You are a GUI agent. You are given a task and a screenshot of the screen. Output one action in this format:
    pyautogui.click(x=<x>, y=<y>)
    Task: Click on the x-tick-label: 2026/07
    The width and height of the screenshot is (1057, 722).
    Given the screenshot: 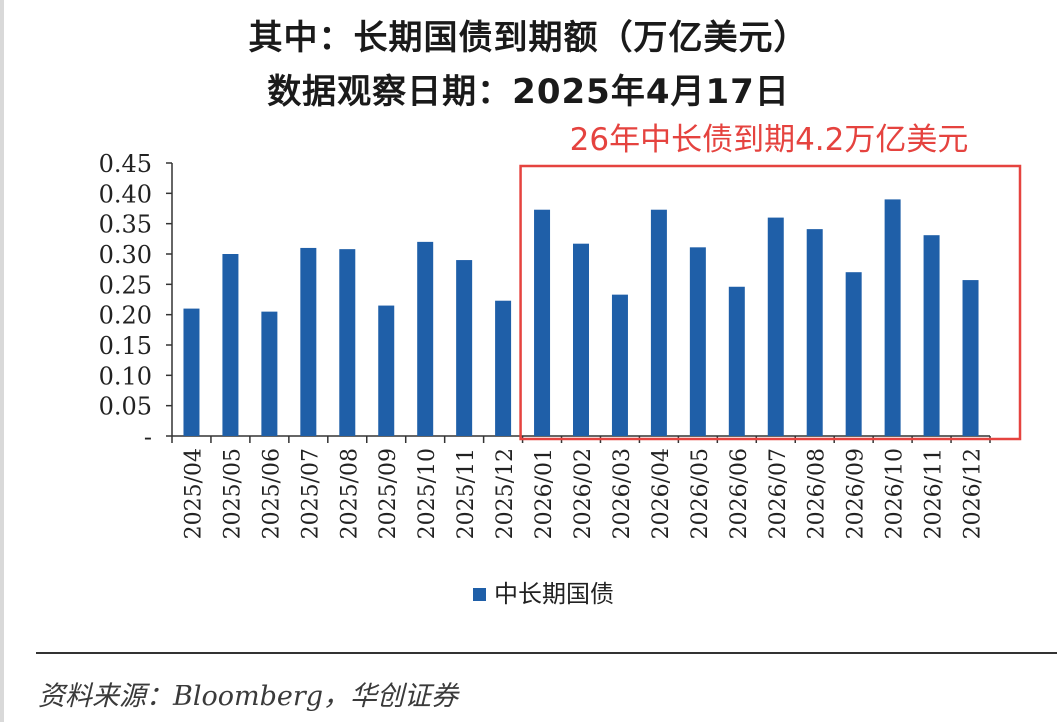 What is the action you would take?
    pyautogui.click(x=778, y=493)
    